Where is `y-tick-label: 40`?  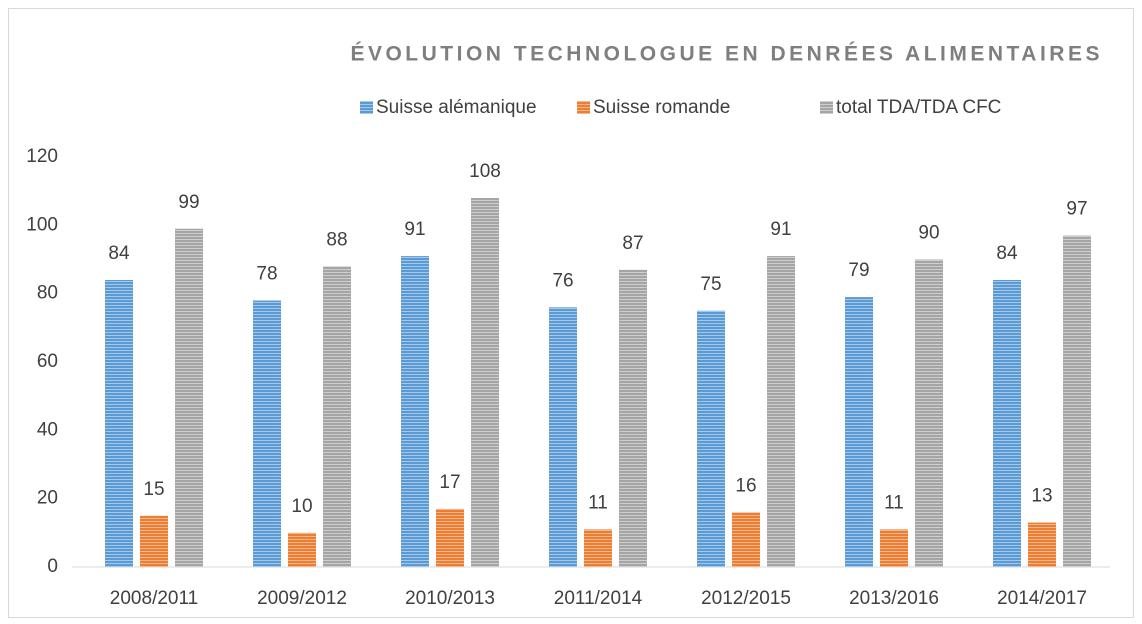
y-tick-label: 40 is located at coordinates (47, 429).